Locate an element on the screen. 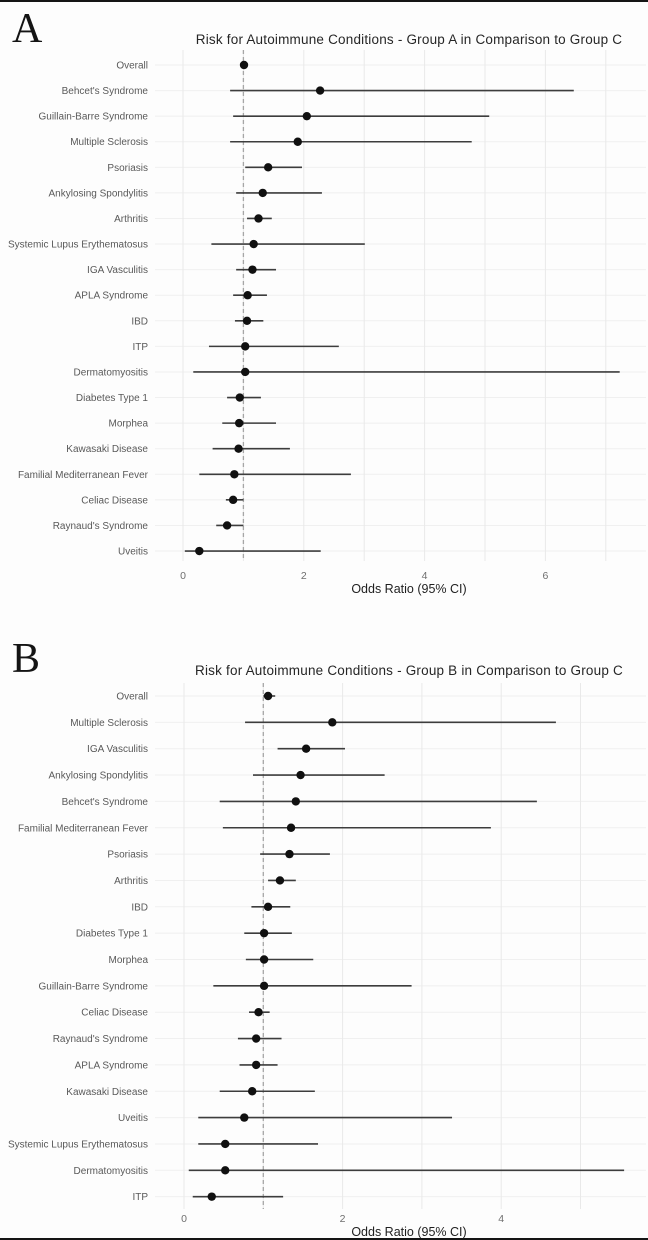  panel-letter-b: B is located at coordinates (26, 659).